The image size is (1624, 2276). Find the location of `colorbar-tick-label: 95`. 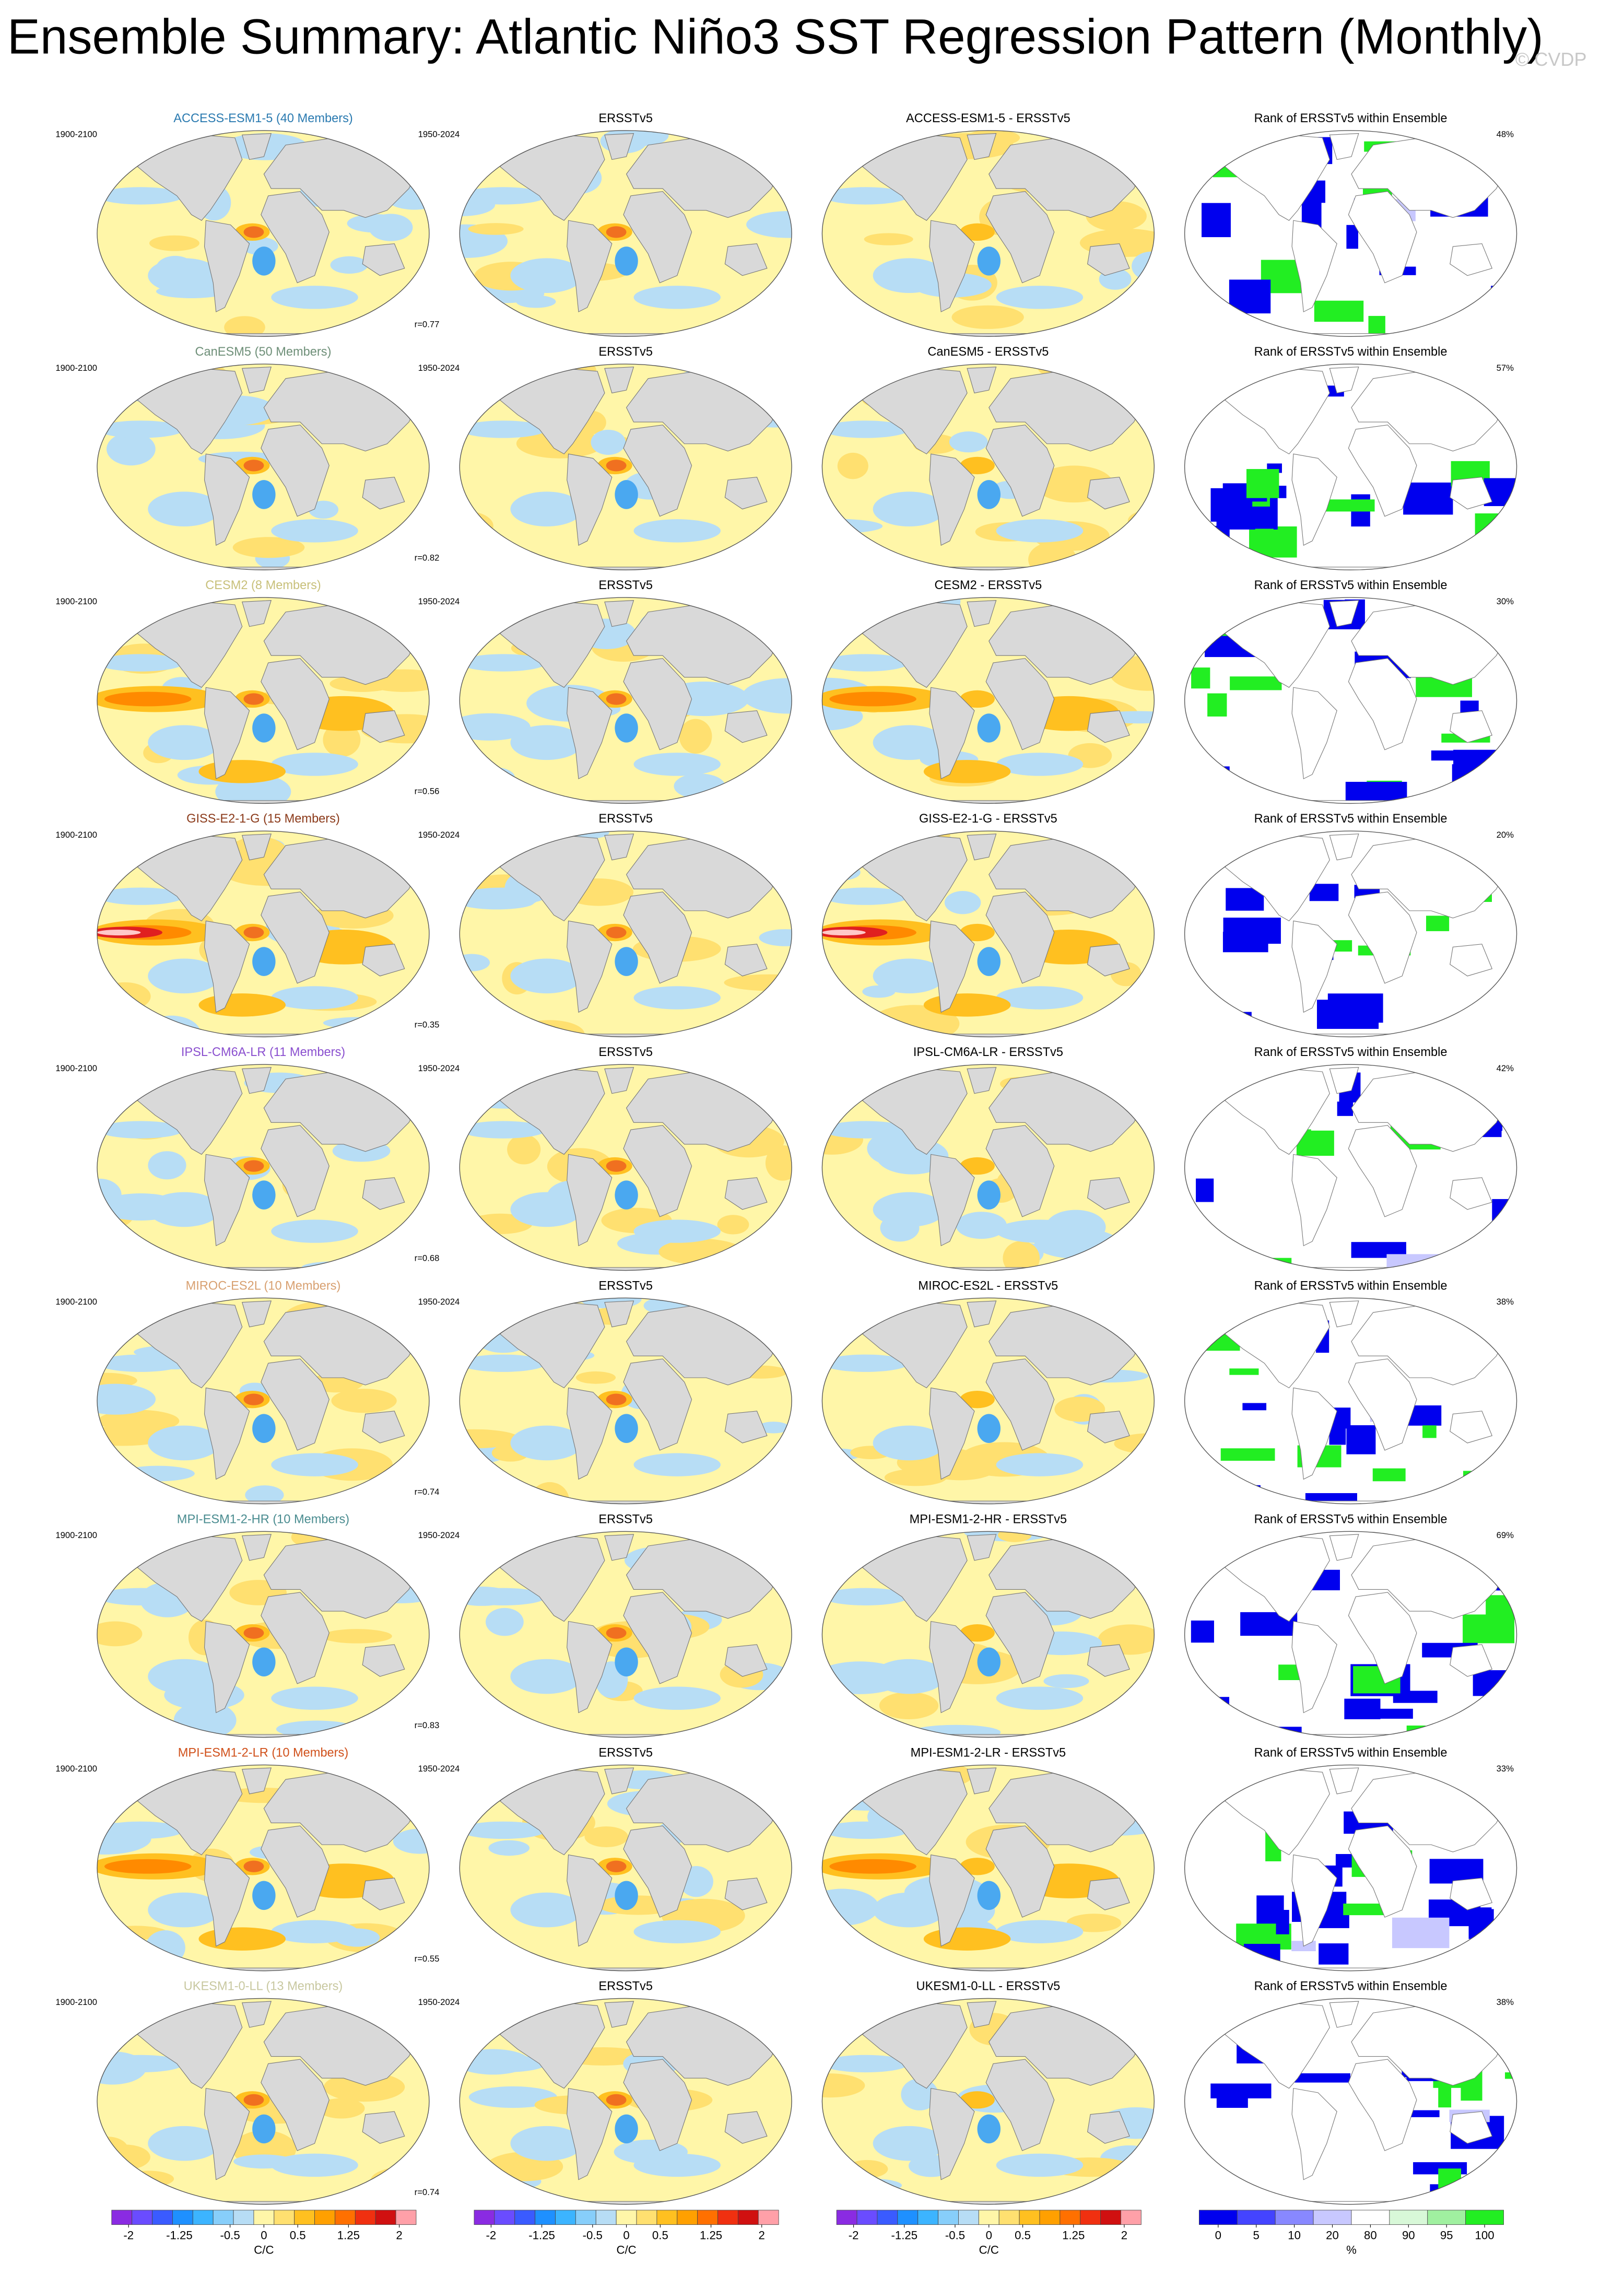

colorbar-tick-label: 95 is located at coordinates (1446, 2235).